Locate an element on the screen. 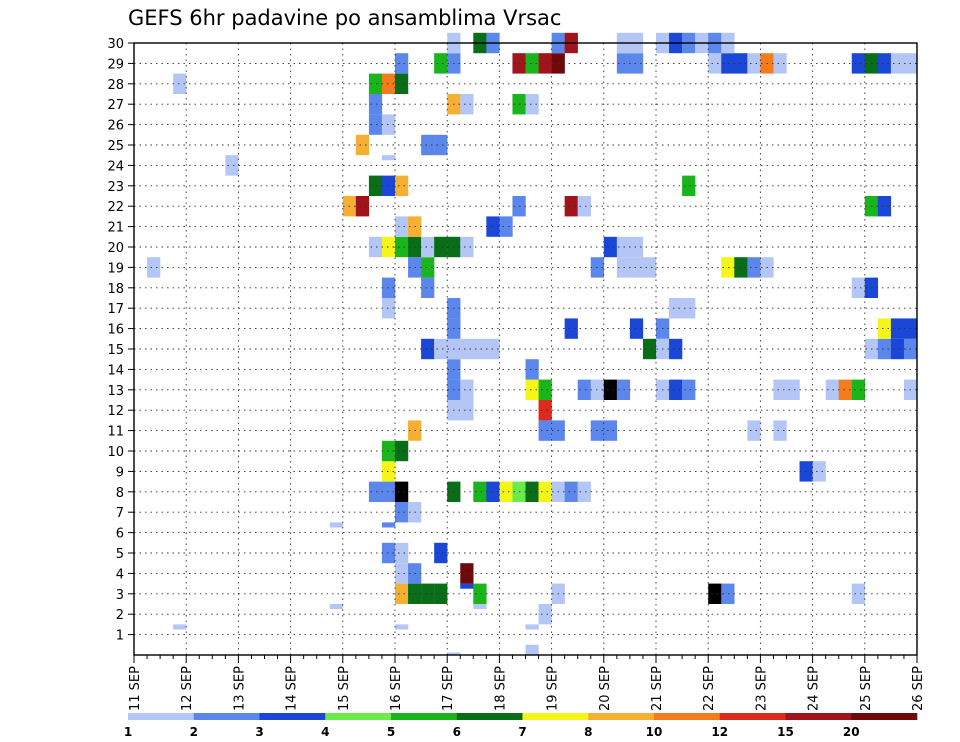 The image size is (960, 742). x-tick-label: 23 SEP is located at coordinates (761, 688).